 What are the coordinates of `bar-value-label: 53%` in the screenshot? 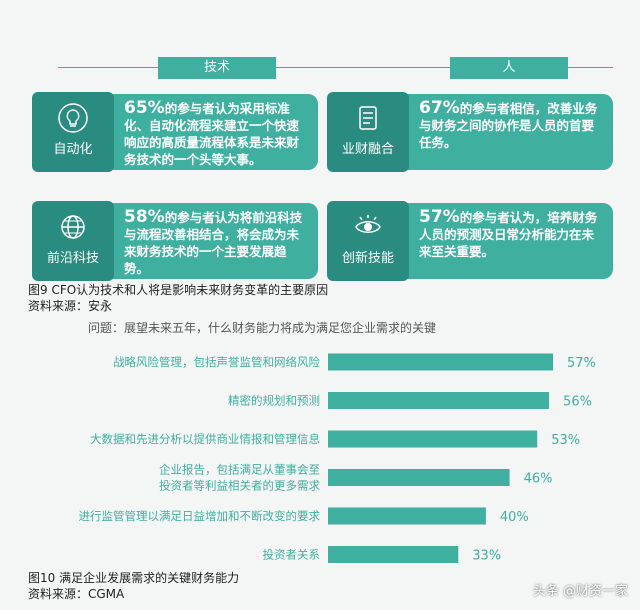 It's located at (565, 440).